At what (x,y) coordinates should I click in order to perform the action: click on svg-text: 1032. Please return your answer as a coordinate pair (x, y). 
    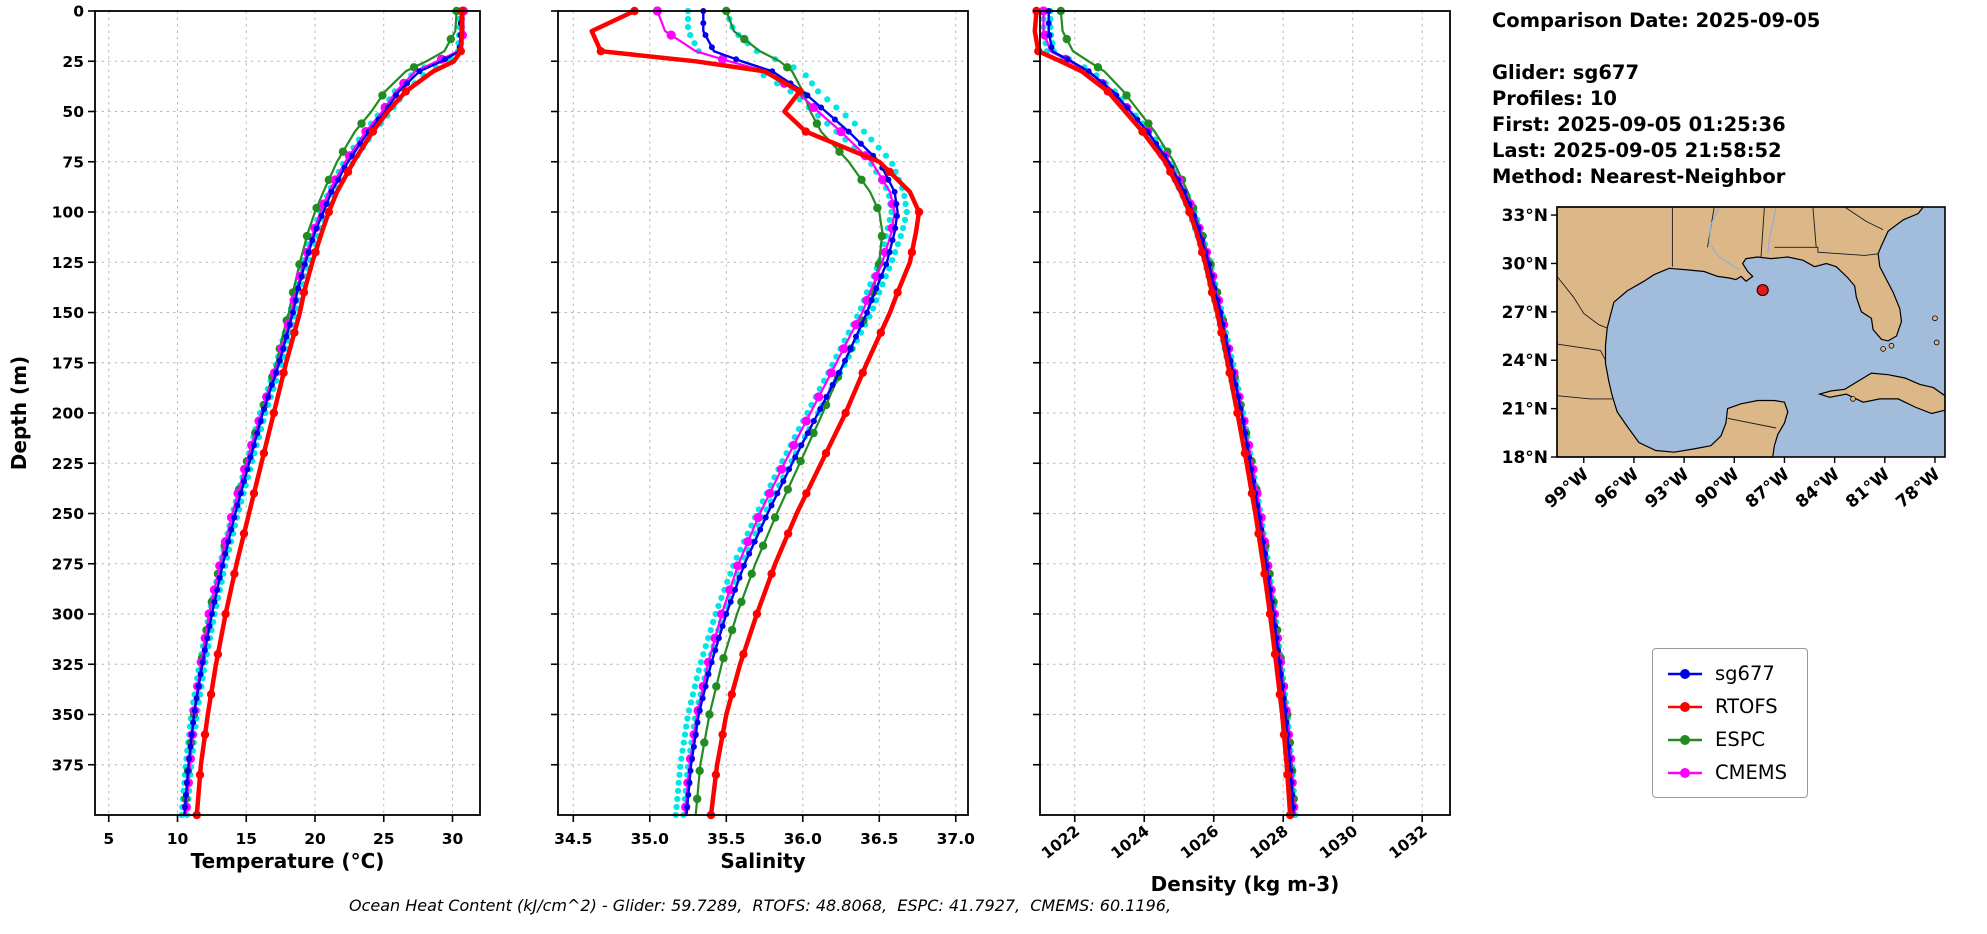
    Looking at the image, I should click on (1408, 842).